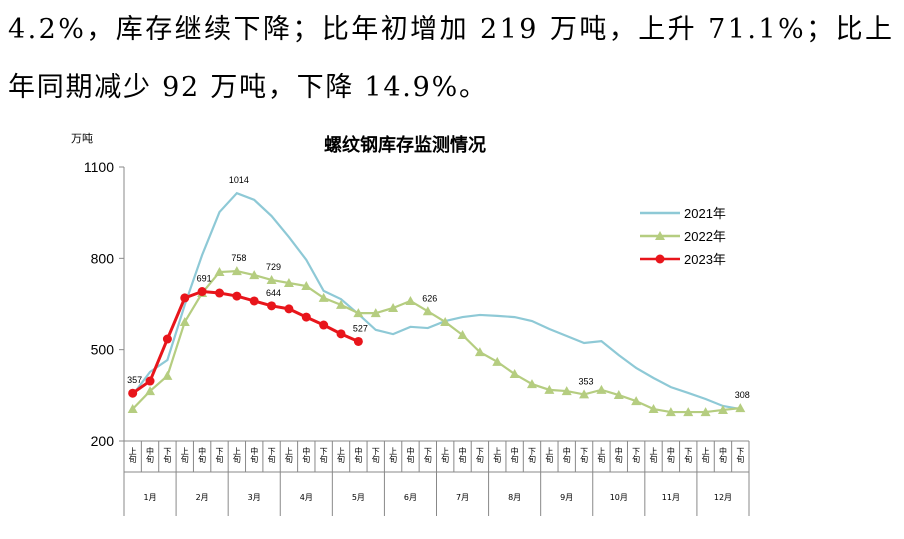 Image resolution: width=904 pixels, height=539 pixels. What do you see at coordinates (410, 497) in the screenshot?
I see `month-label: 6月` at bounding box center [410, 497].